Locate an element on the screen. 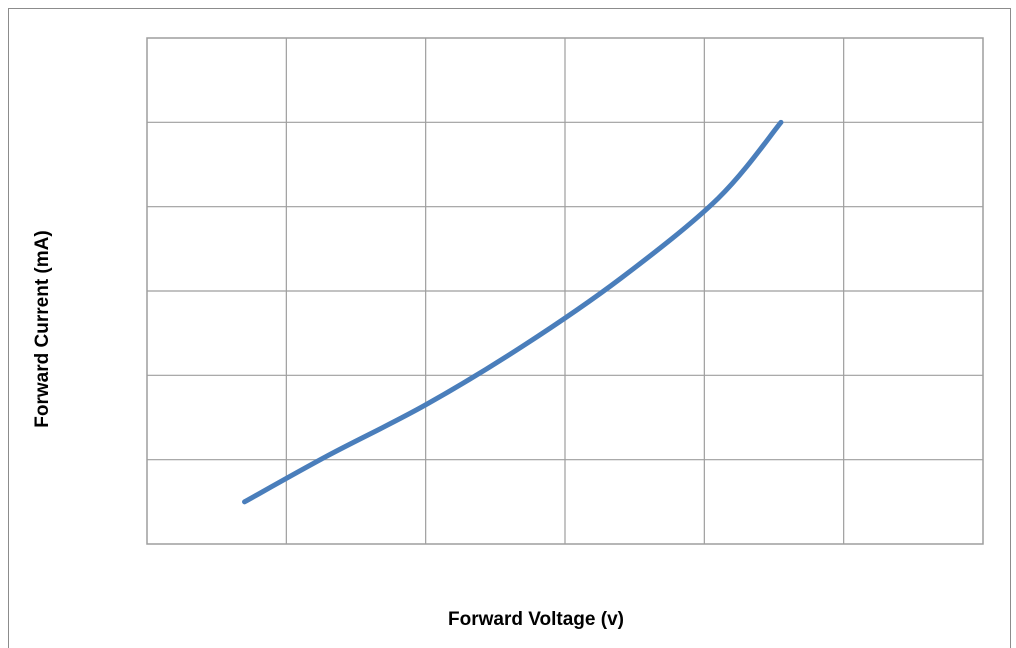 This screenshot has width=1016, height=648. x-axis-title: Forward Voltage (v) is located at coordinates (536, 619).